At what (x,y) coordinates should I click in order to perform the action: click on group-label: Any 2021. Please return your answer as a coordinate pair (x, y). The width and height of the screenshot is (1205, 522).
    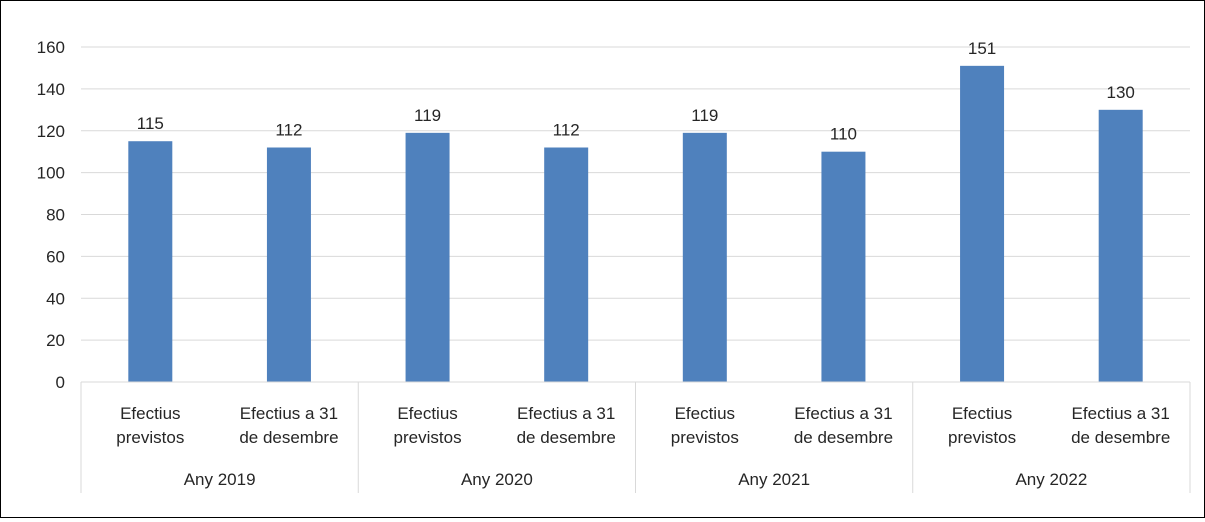
    Looking at the image, I should click on (774, 479).